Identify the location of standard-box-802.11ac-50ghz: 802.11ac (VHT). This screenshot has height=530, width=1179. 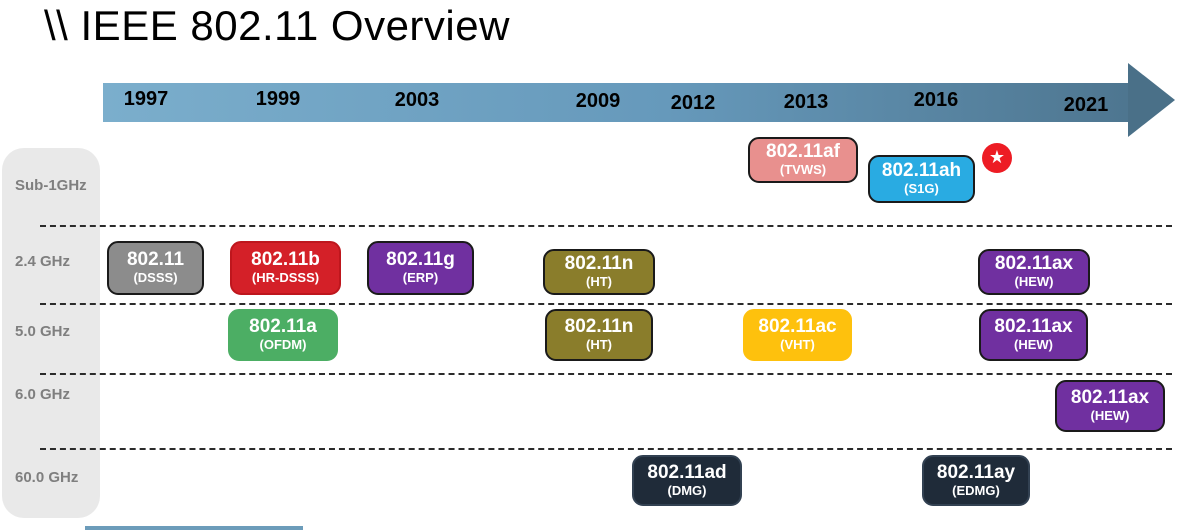
(797, 335).